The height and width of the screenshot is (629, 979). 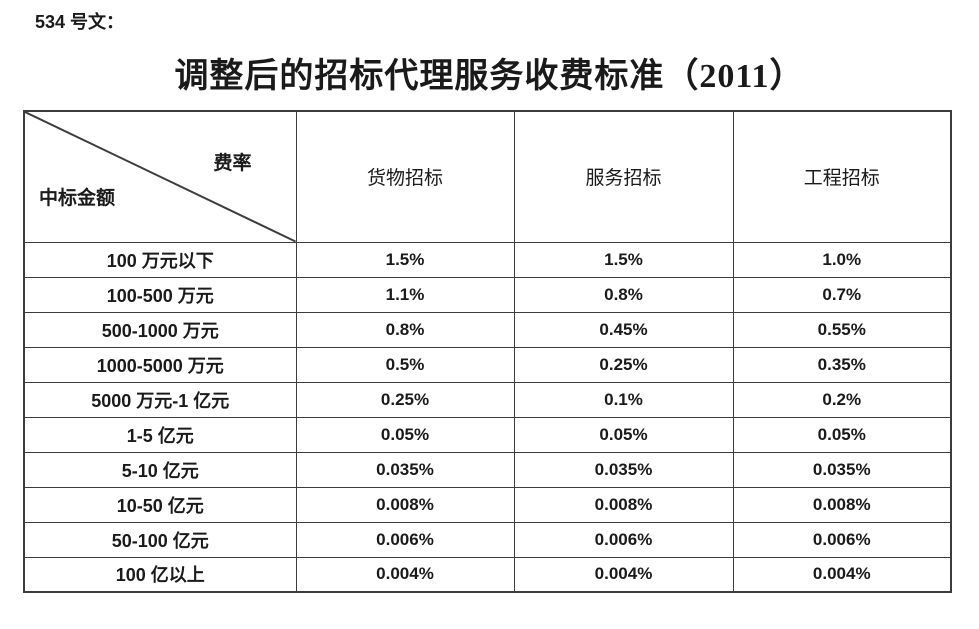 I want to click on amount-range-cell: 50-100 亿元, so click(x=160, y=539).